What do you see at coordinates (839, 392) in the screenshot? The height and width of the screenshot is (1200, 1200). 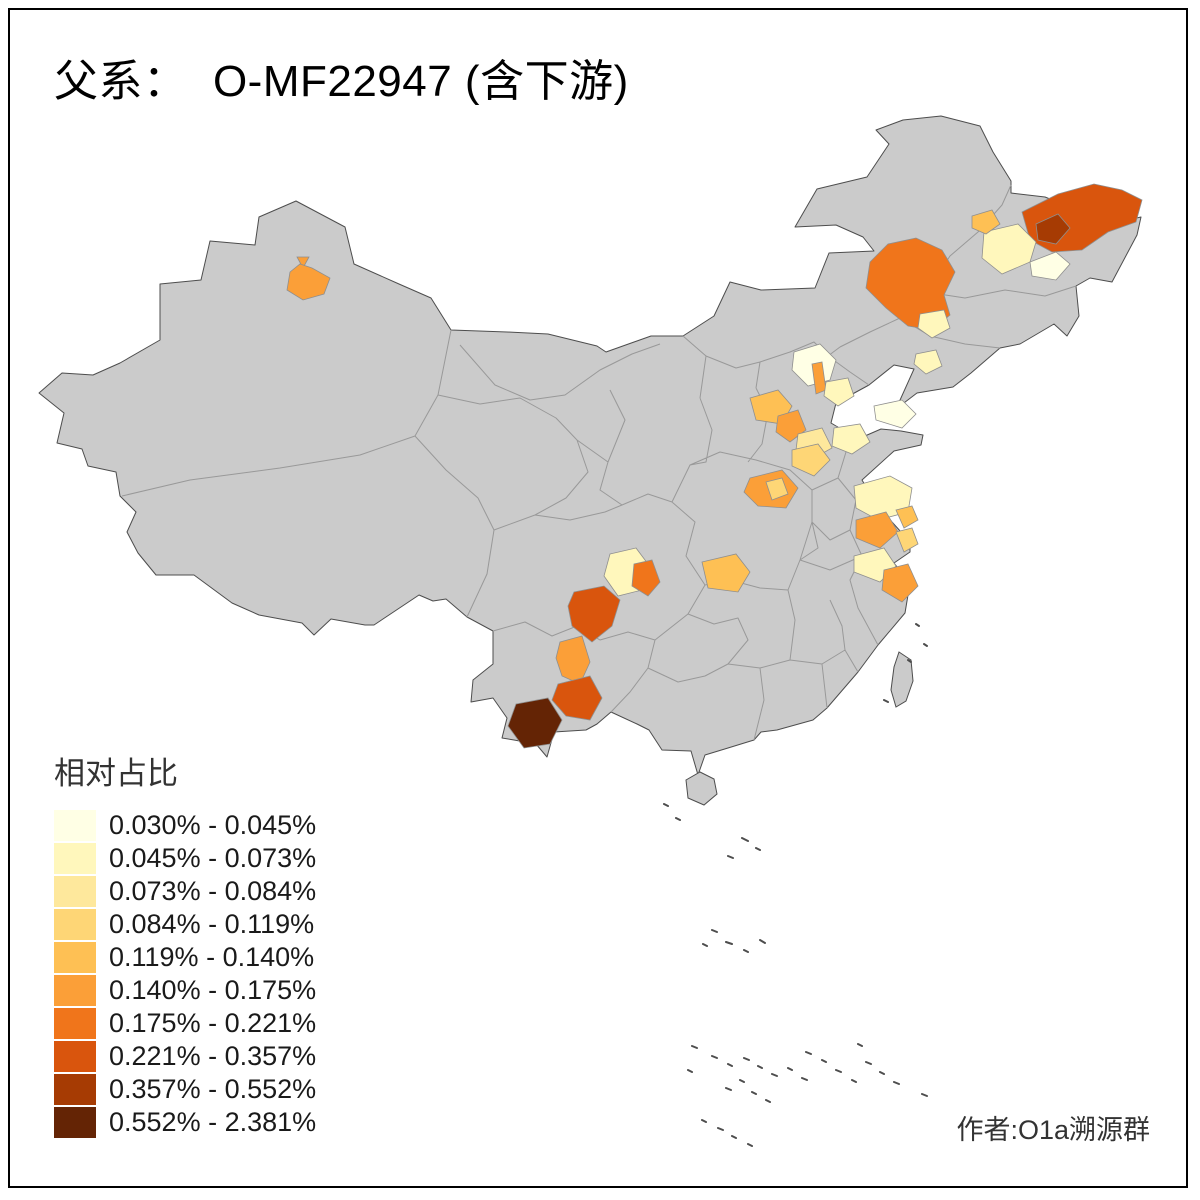 I see `map-region-hebei-ne-pale` at bounding box center [839, 392].